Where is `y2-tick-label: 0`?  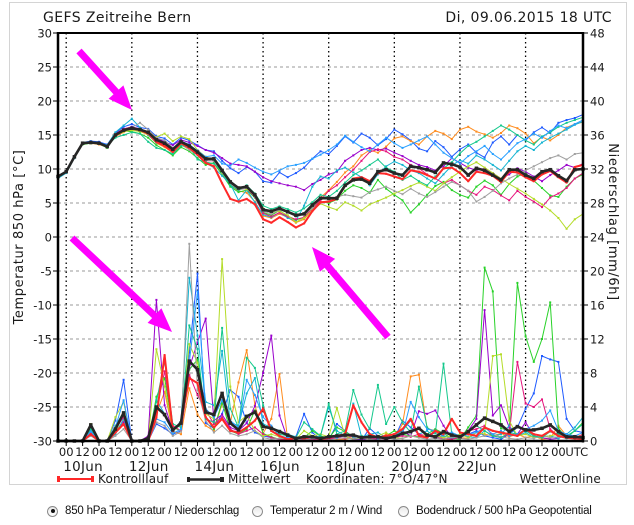 y2-tick-label: 0 is located at coordinates (593, 442).